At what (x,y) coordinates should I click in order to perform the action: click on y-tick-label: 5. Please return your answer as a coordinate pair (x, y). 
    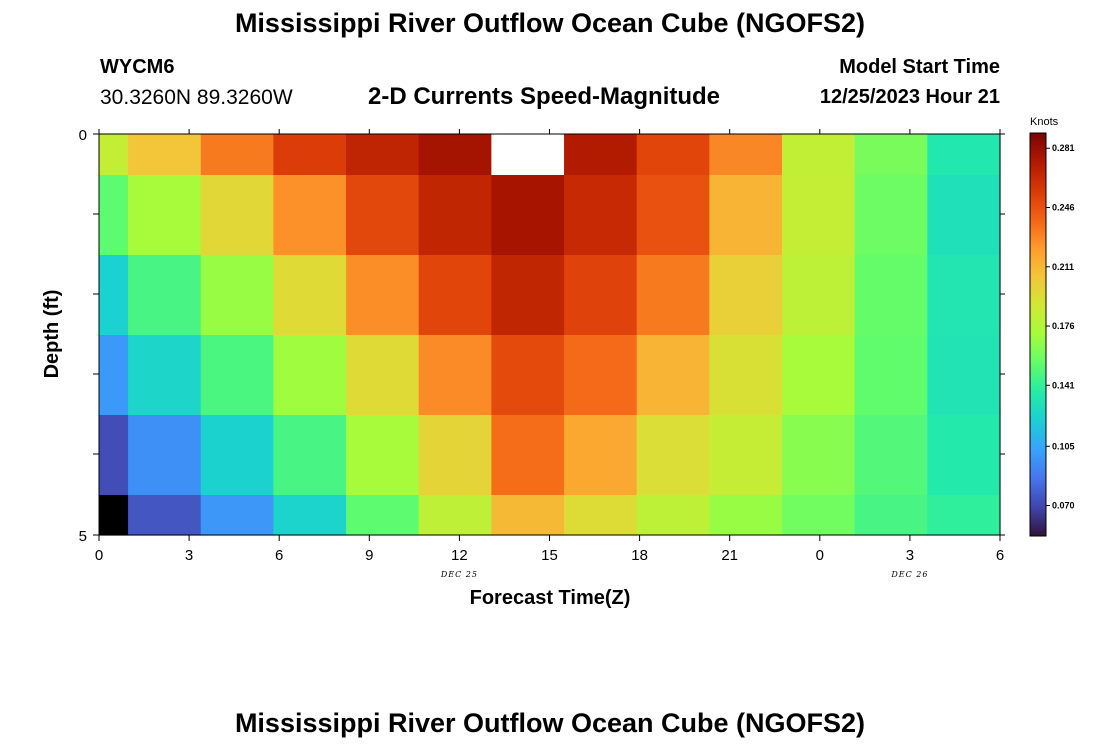
    Looking at the image, I should click on (83, 536).